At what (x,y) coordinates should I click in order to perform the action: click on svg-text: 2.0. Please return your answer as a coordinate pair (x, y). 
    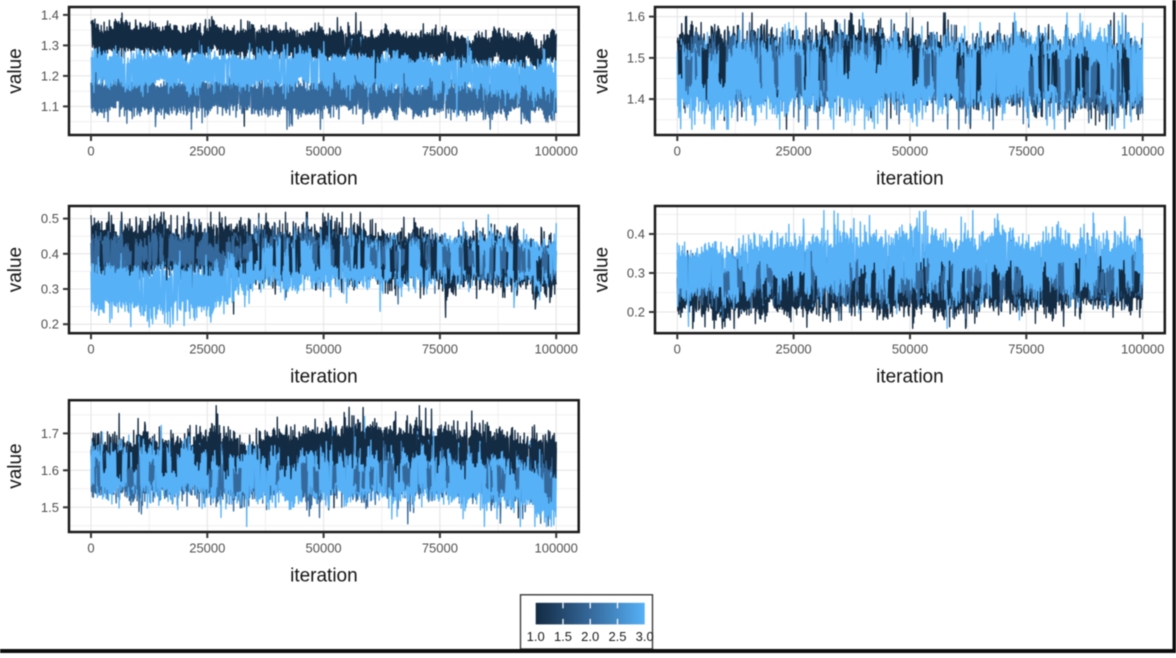
    Looking at the image, I should click on (590, 636).